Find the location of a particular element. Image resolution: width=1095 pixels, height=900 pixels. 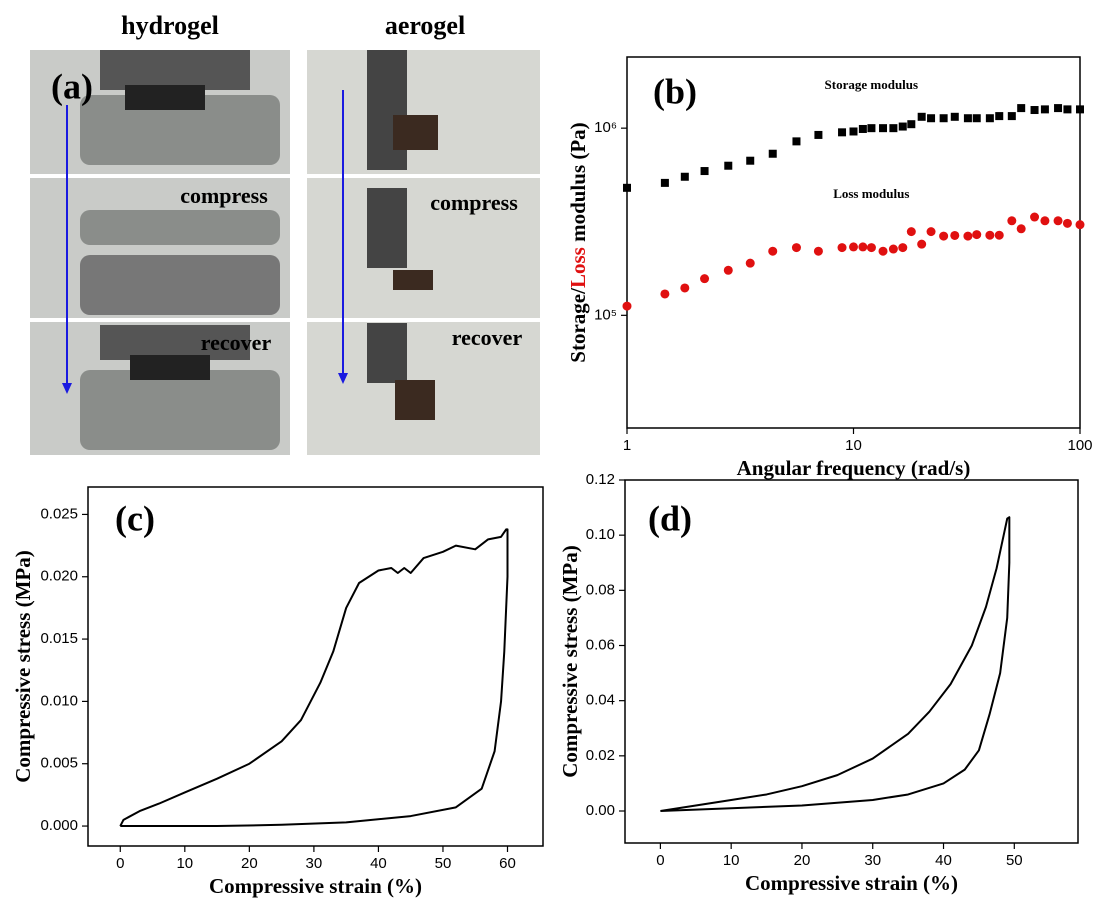

curve is located at coordinates (314, 678).